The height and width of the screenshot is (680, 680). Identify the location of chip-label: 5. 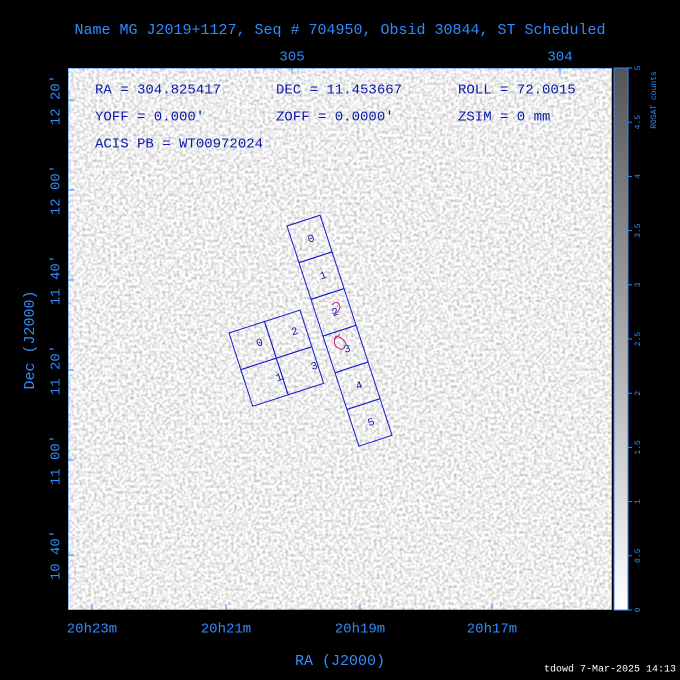
(372, 423).